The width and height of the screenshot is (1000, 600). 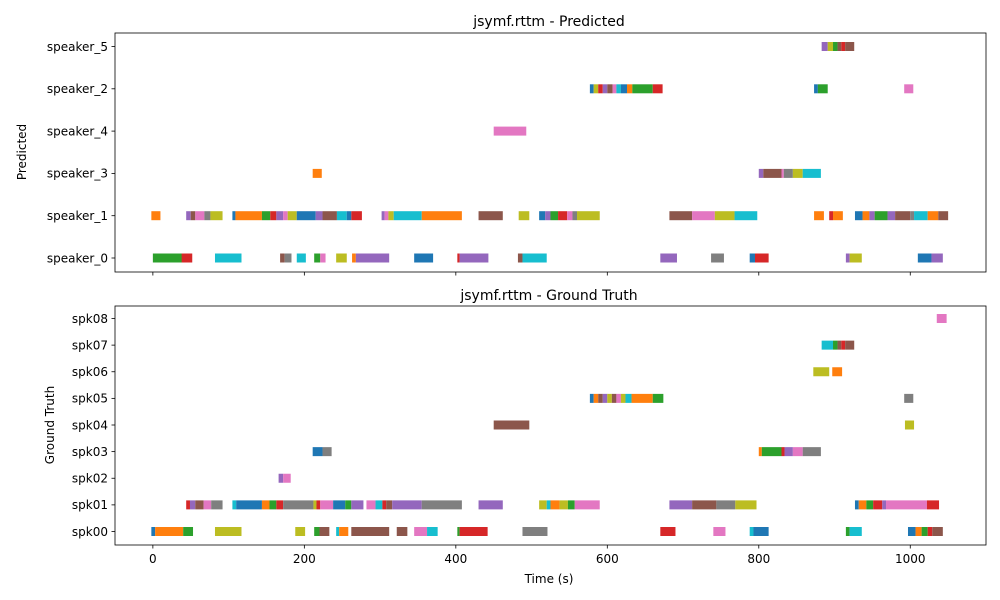 I want to click on predicted-ylabel: Predicted, so click(x=22, y=152).